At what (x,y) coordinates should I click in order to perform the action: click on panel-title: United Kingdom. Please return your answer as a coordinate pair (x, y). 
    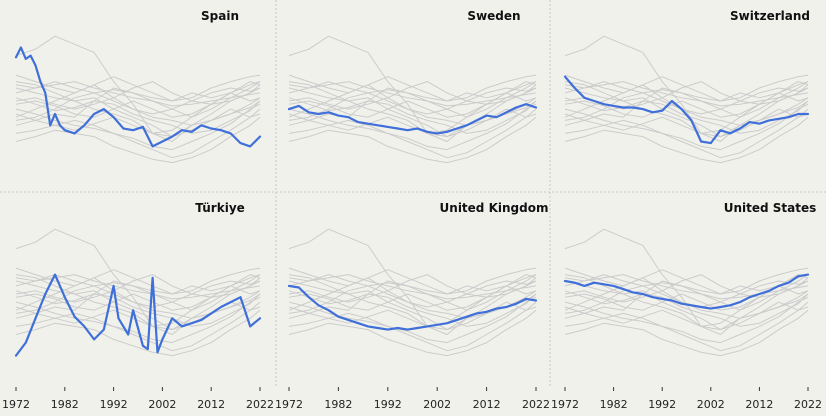
    Looking at the image, I should click on (494, 208).